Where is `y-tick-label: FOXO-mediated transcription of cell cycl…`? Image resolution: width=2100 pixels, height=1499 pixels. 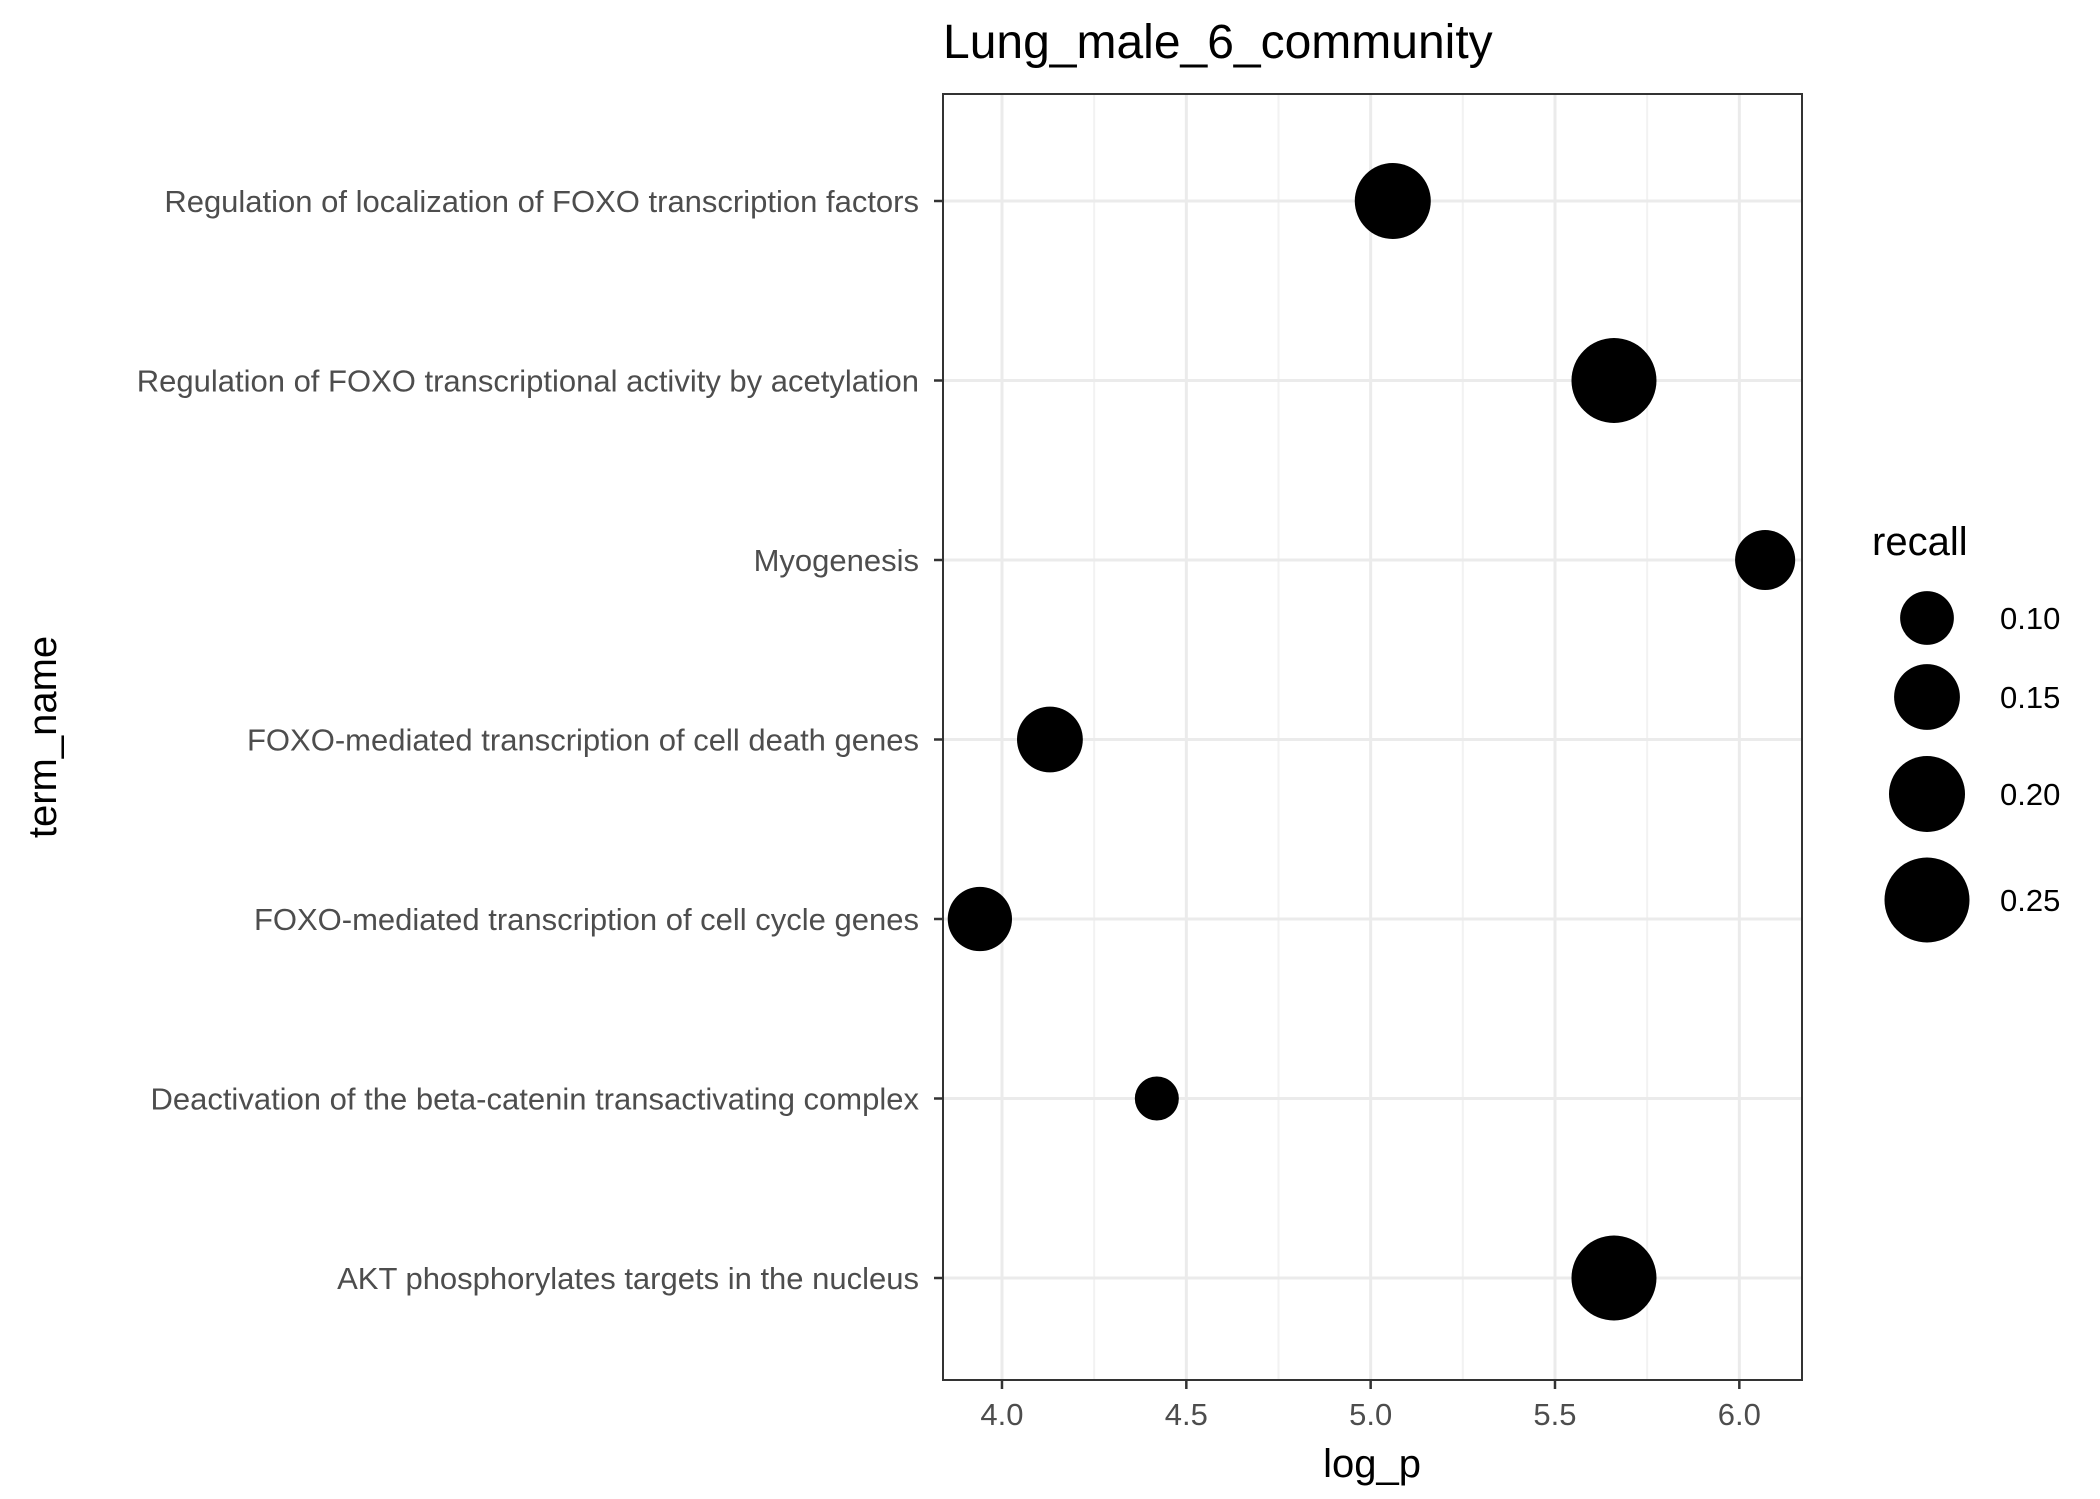
y-tick-label: FOXO-mediated transcription of cell cycl… is located at coordinates (586, 919).